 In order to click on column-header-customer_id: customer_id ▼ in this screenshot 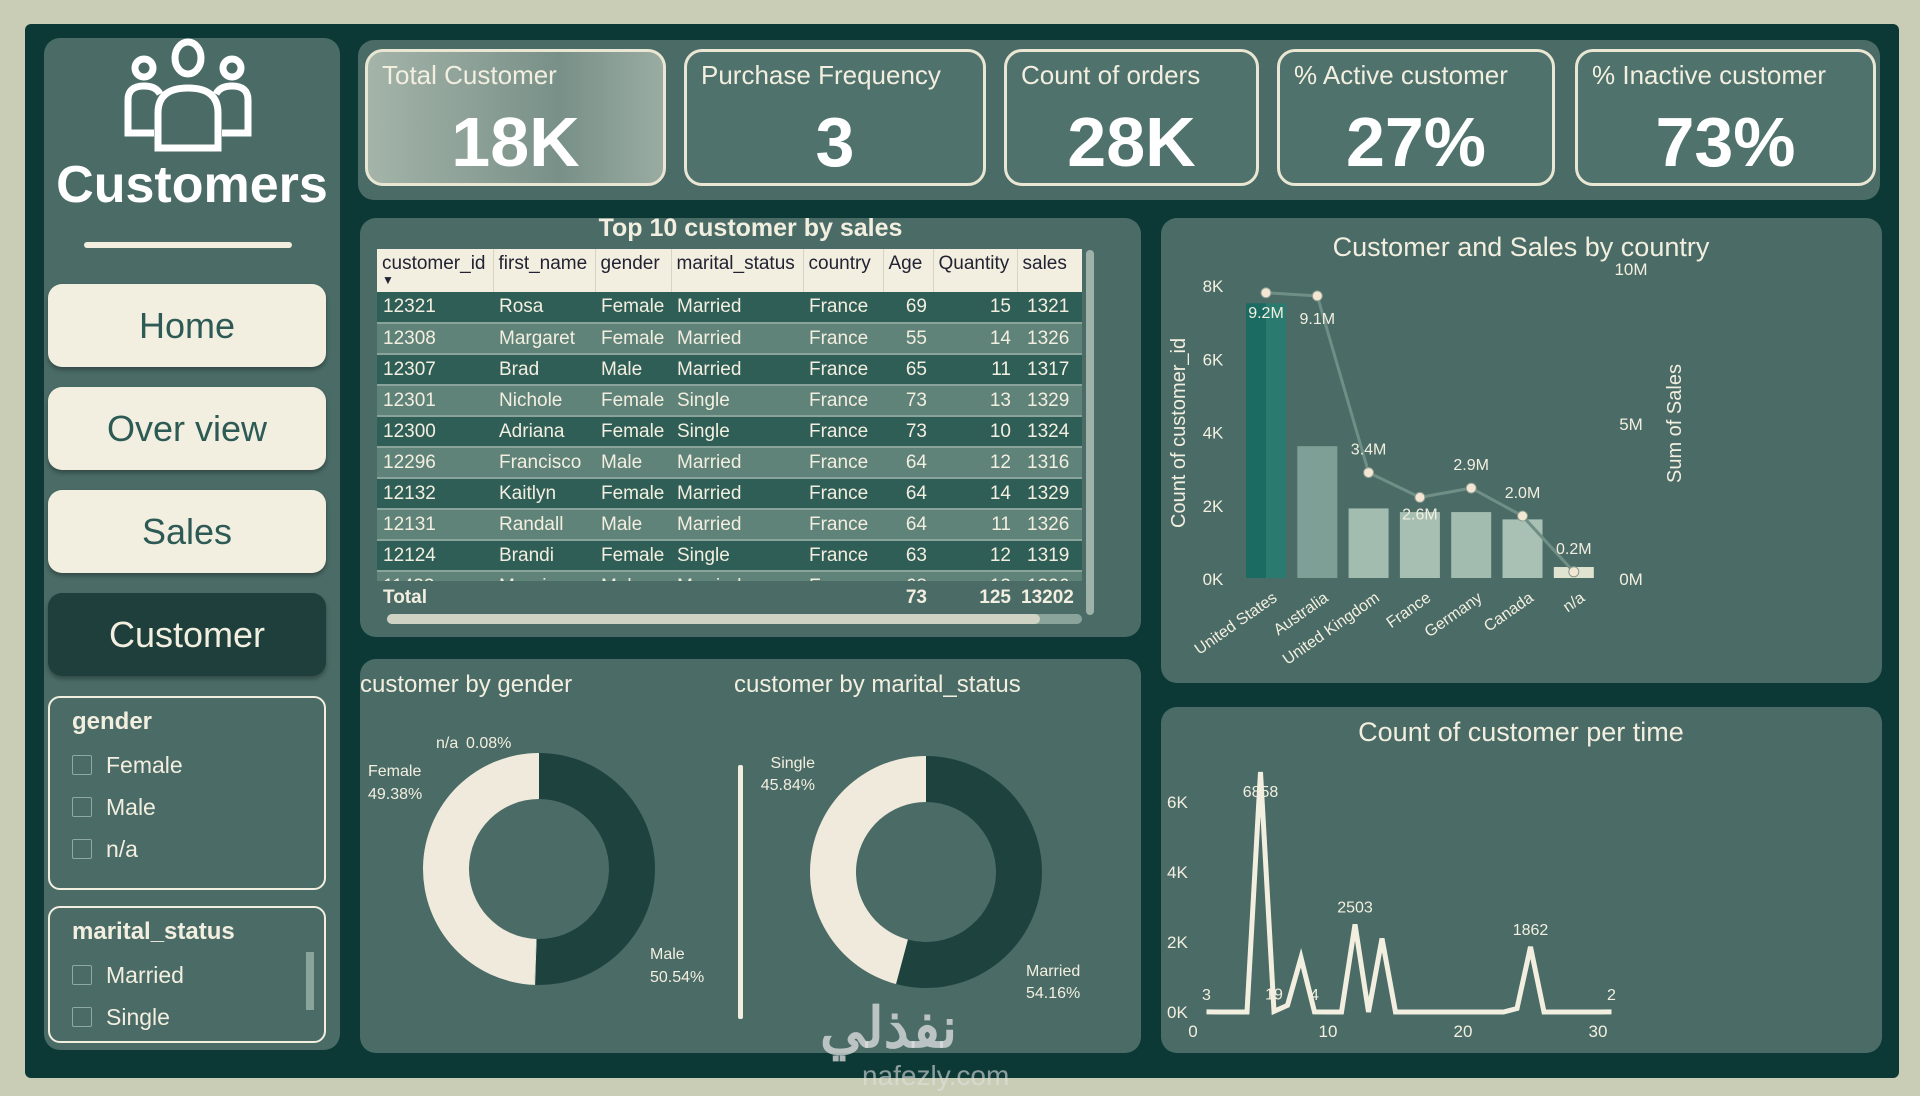, I will do `click(435, 270)`.